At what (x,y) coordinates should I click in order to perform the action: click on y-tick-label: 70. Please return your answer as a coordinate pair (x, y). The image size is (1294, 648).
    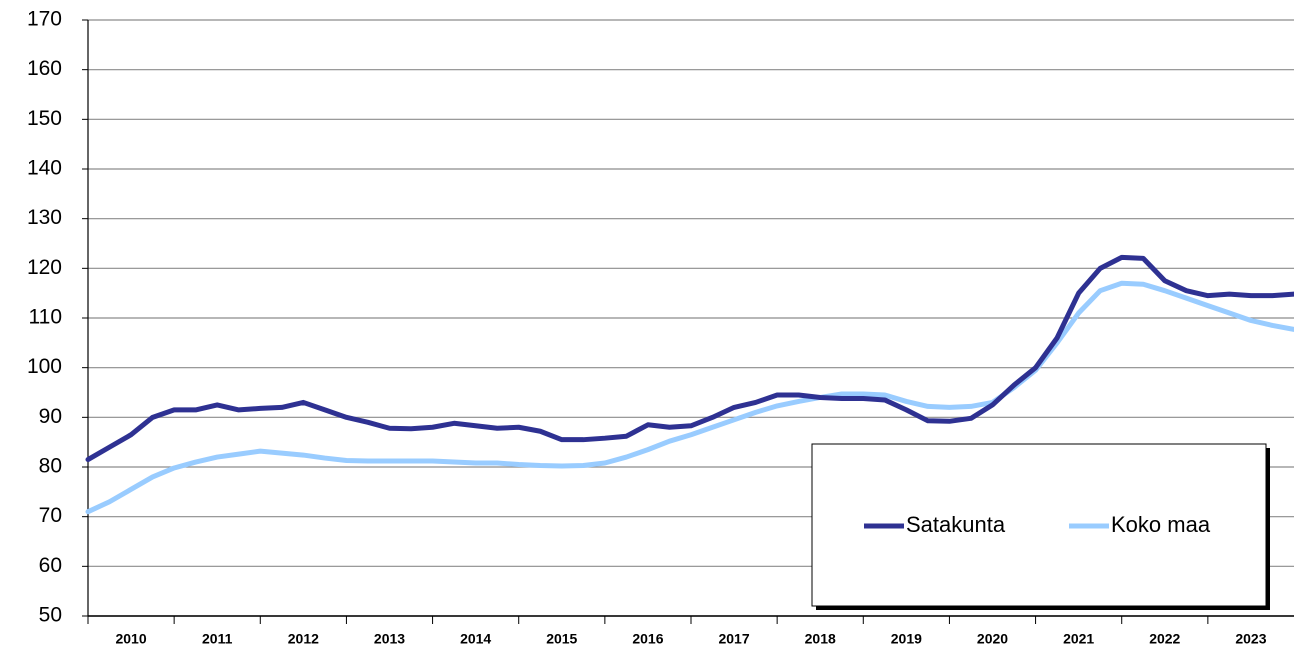
    Looking at the image, I should click on (50, 515).